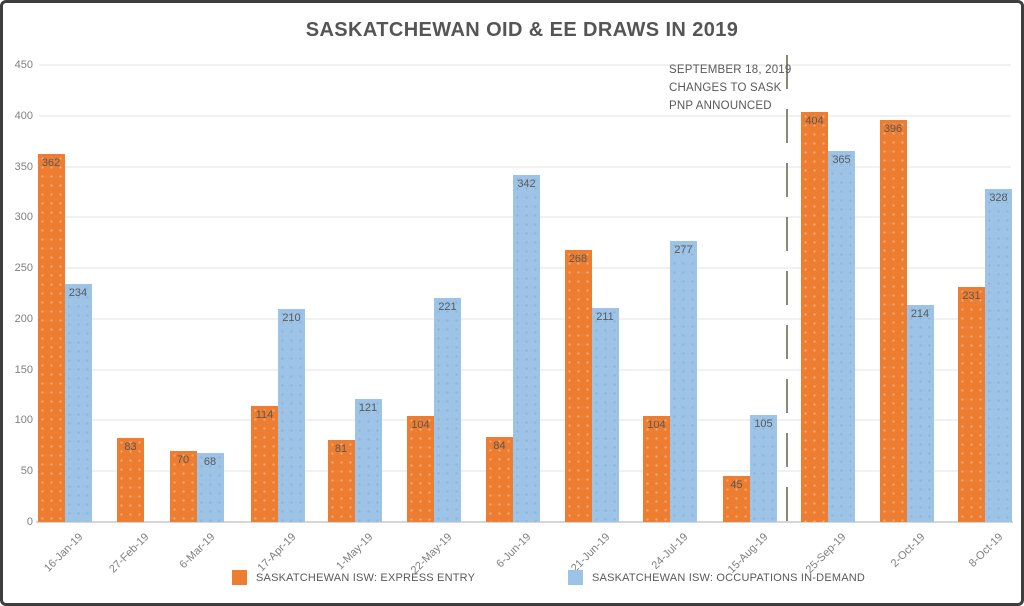 The width and height of the screenshot is (1024, 606). What do you see at coordinates (368, 408) in the screenshot?
I see `bar-value-label: 121` at bounding box center [368, 408].